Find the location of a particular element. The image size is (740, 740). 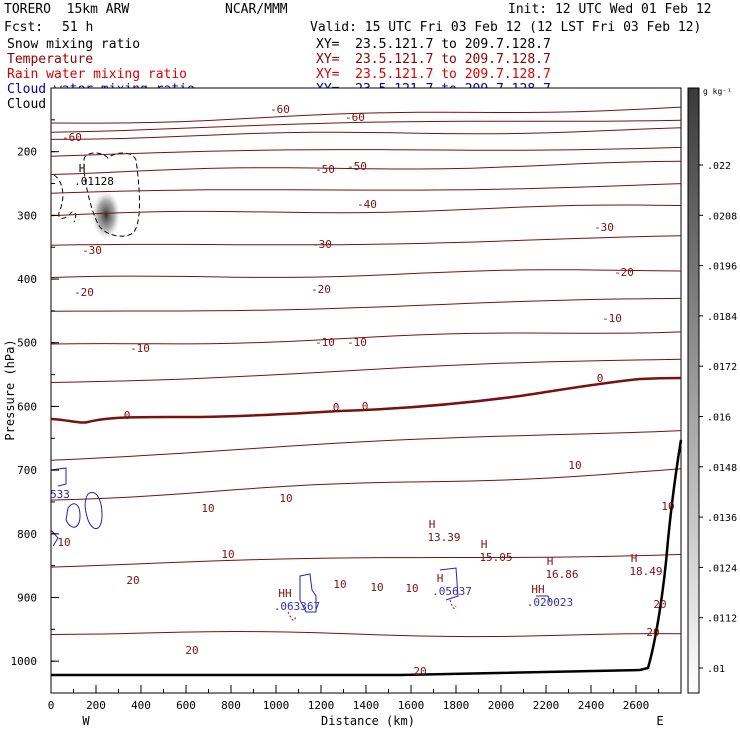

y-tick-label: 800 is located at coordinates (27, 534).